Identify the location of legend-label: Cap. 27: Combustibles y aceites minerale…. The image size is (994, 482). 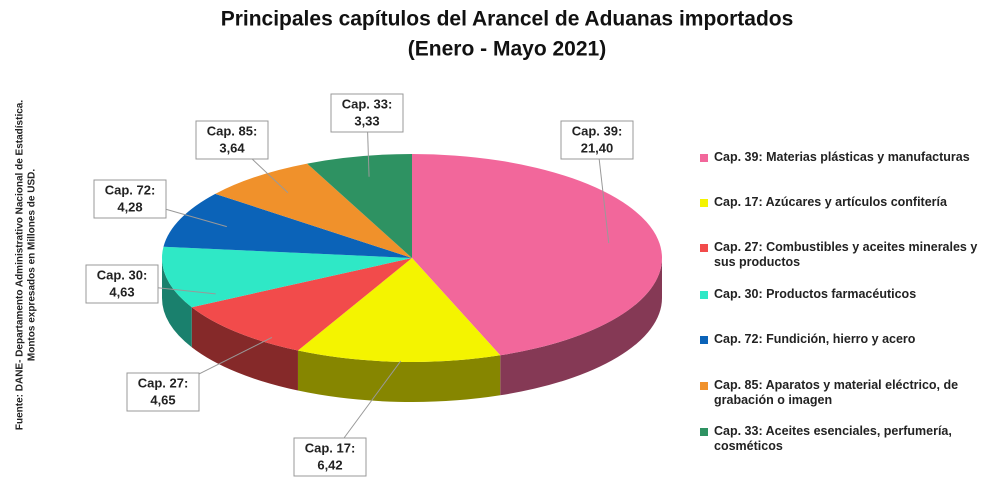
(846, 254).